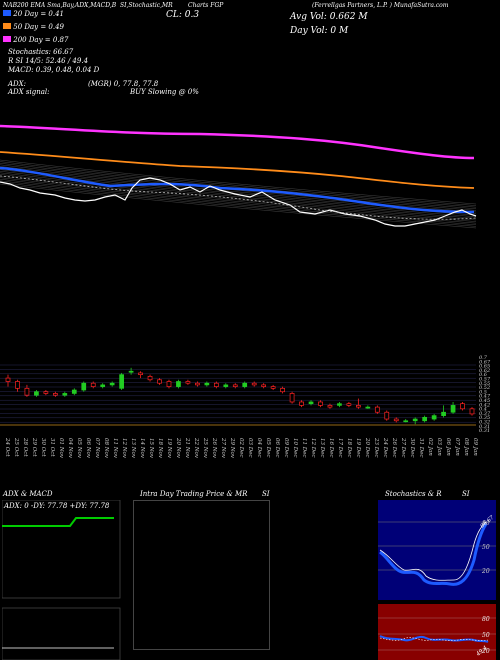  What do you see at coordinates (41, 52) in the screenshot?
I see `legend-stochastics: Stochastics: 66.67` at bounding box center [41, 52].